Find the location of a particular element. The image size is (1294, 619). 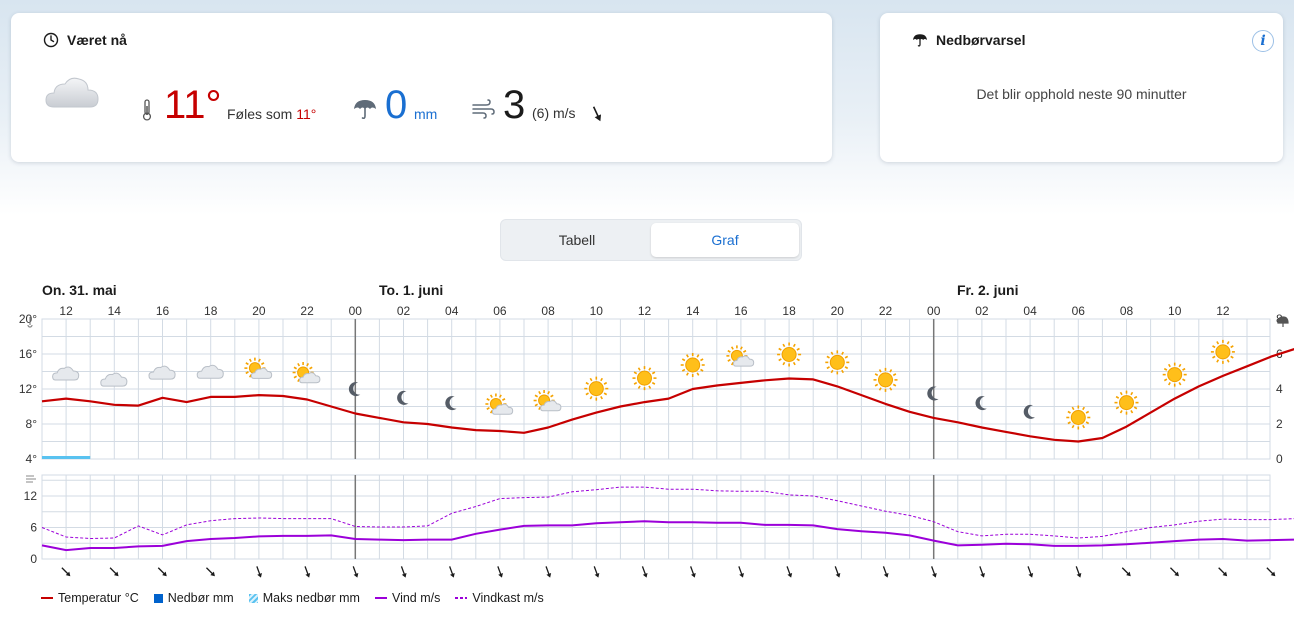

current-wind: 3 is located at coordinates (514, 105).